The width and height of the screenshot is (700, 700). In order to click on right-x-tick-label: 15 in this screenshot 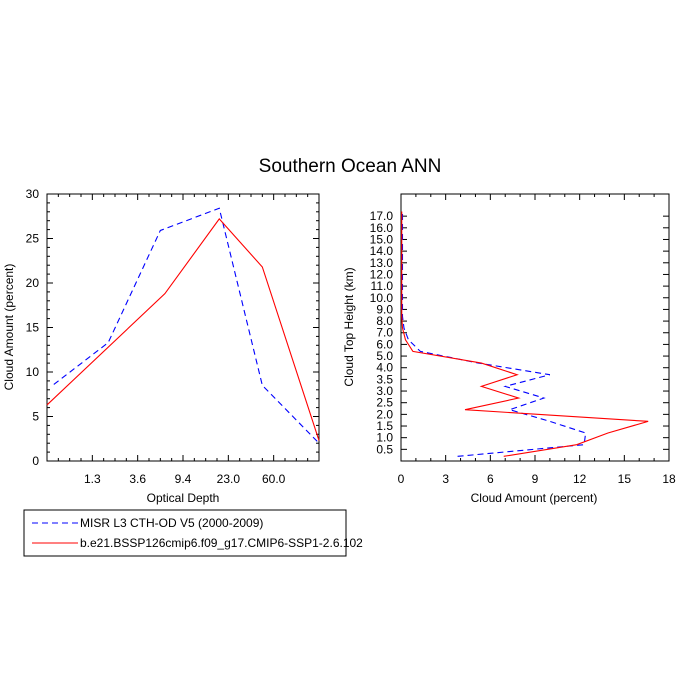, I will do `click(625, 479)`.